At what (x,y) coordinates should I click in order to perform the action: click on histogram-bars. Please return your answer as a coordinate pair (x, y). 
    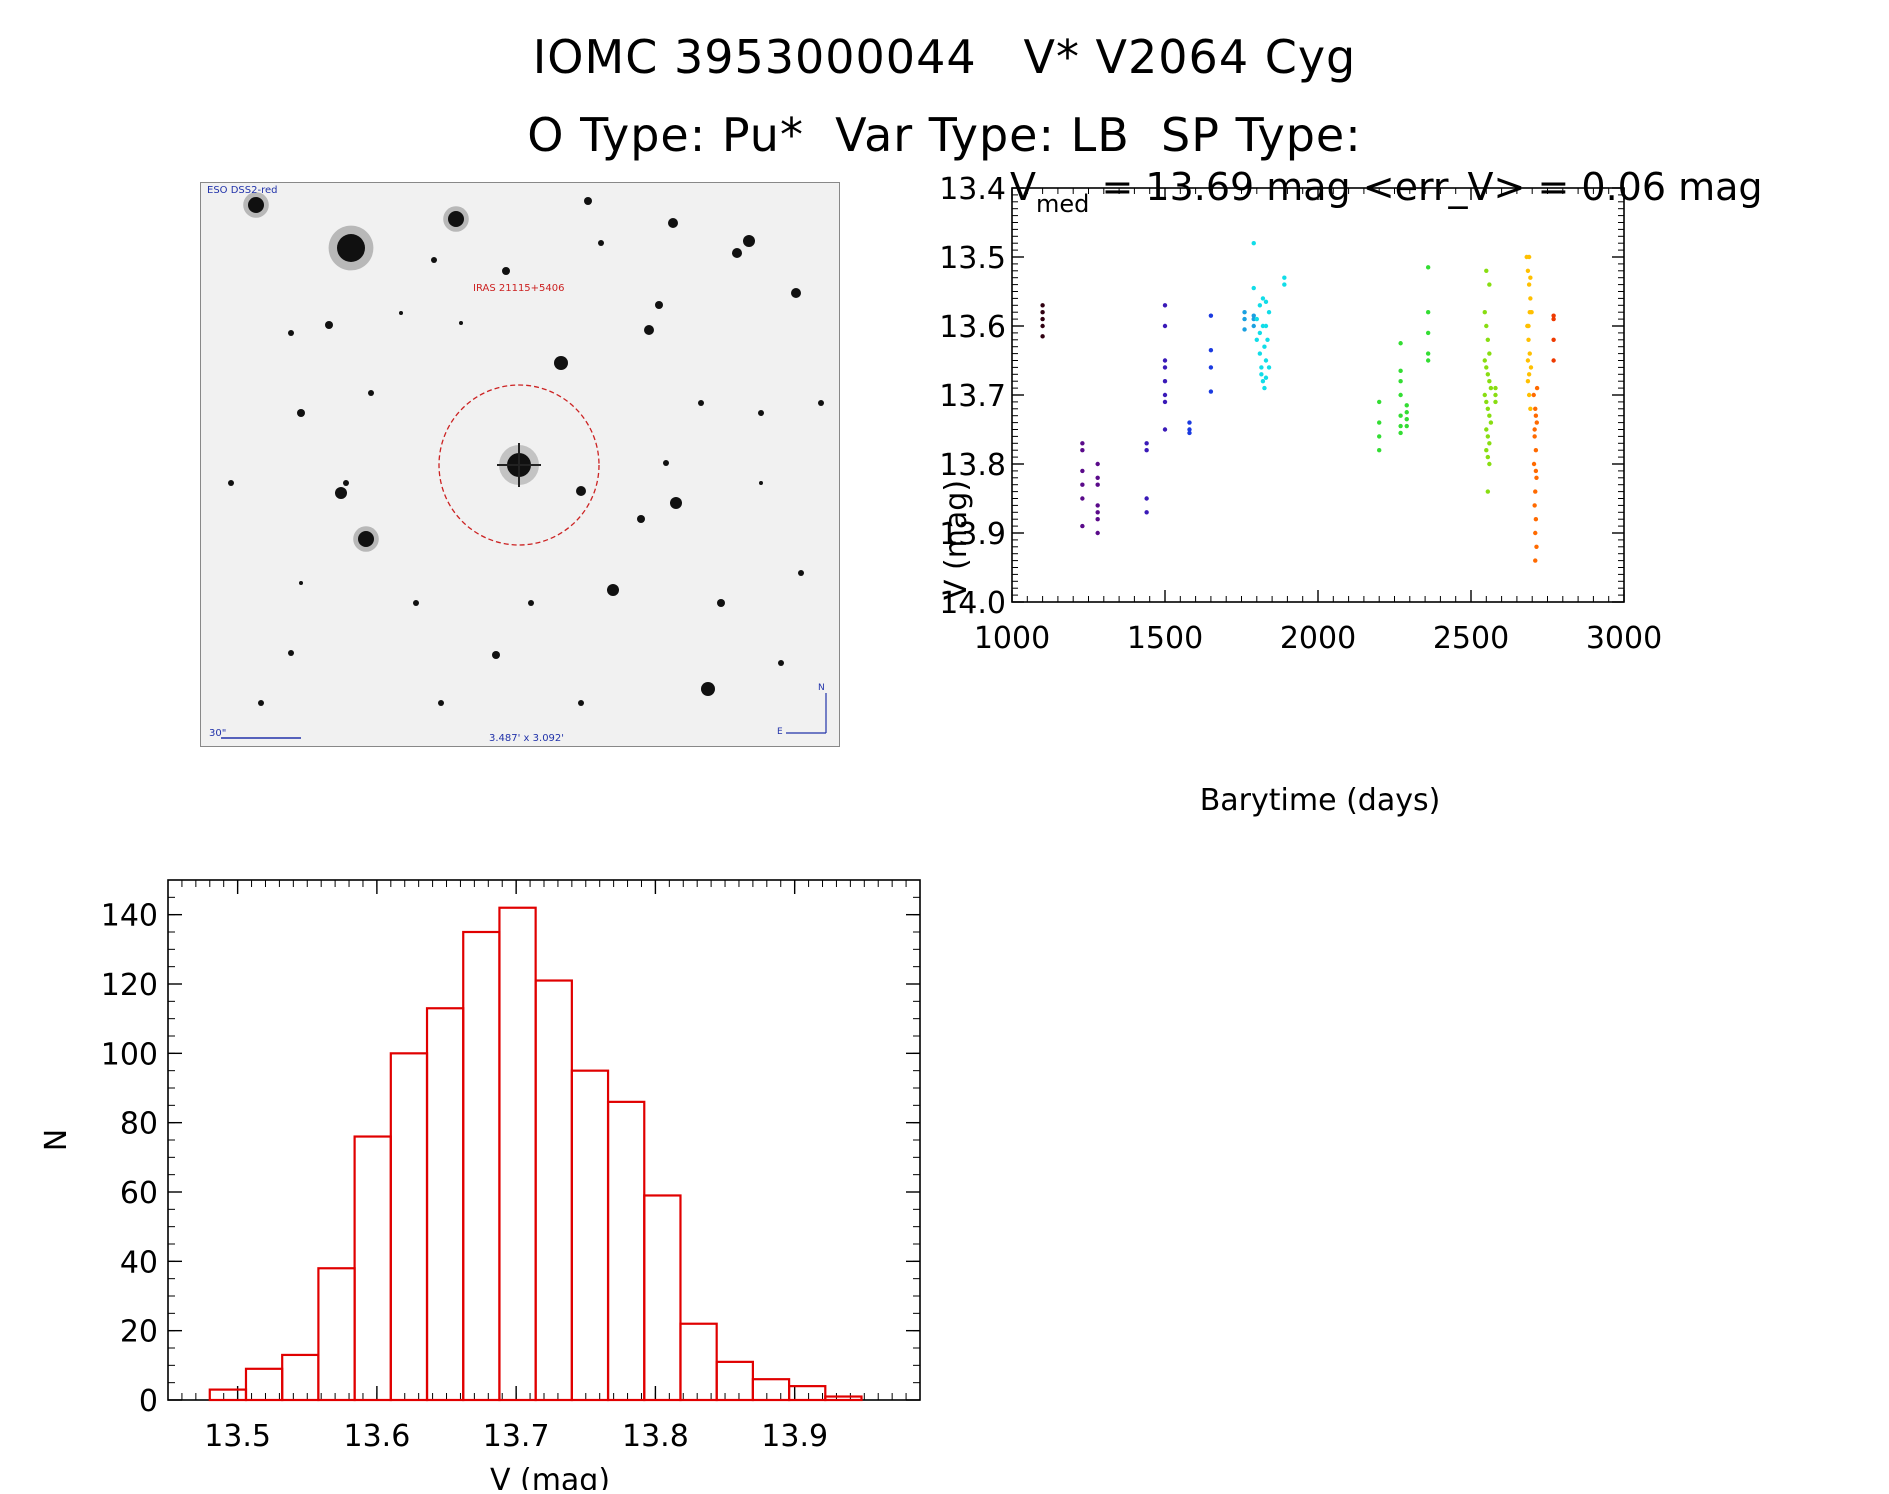
    Looking at the image, I should click on (535, 1154).